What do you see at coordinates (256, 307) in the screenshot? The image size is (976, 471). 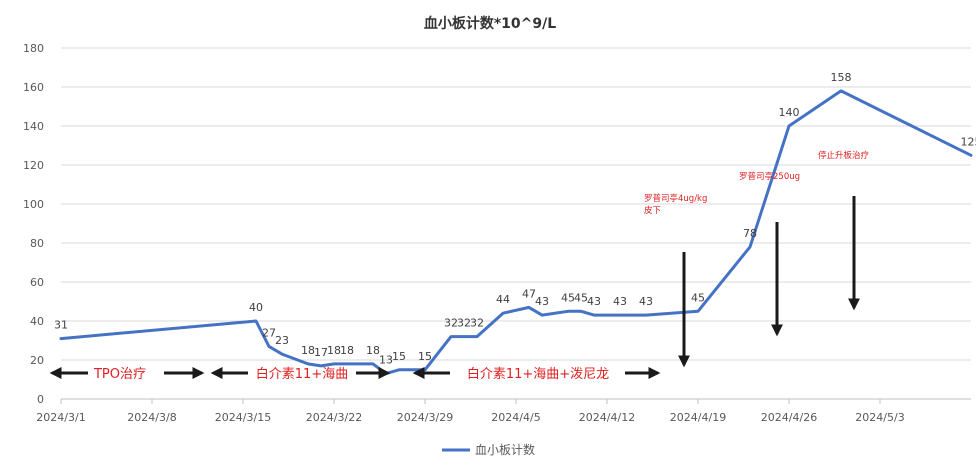 I see `data-label: 40` at bounding box center [256, 307].